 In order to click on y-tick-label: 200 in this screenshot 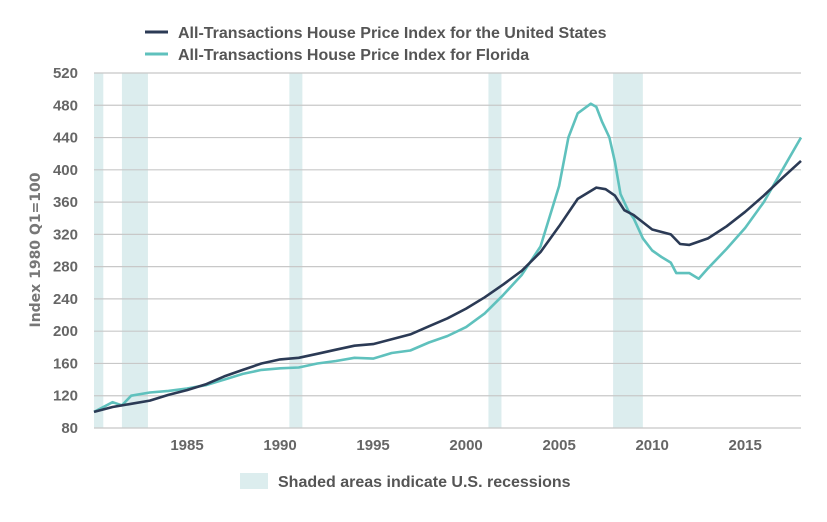, I will do `click(65, 331)`.